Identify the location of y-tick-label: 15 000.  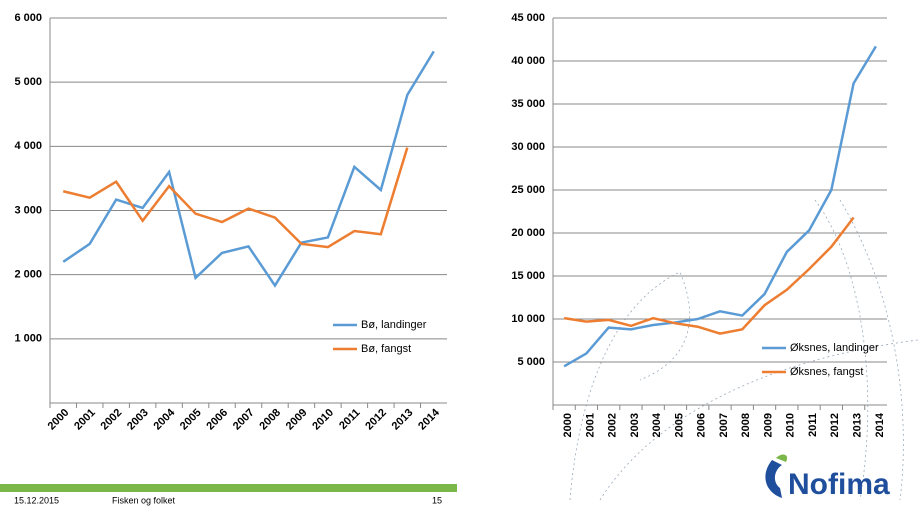
(528, 276).